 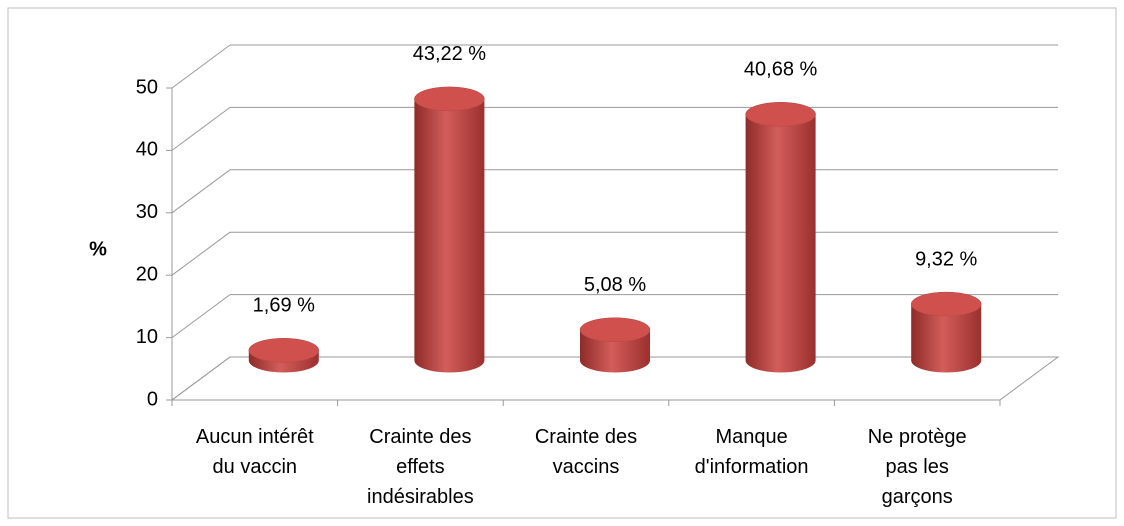 I want to click on y-tick-label: 20, so click(x=147, y=274).